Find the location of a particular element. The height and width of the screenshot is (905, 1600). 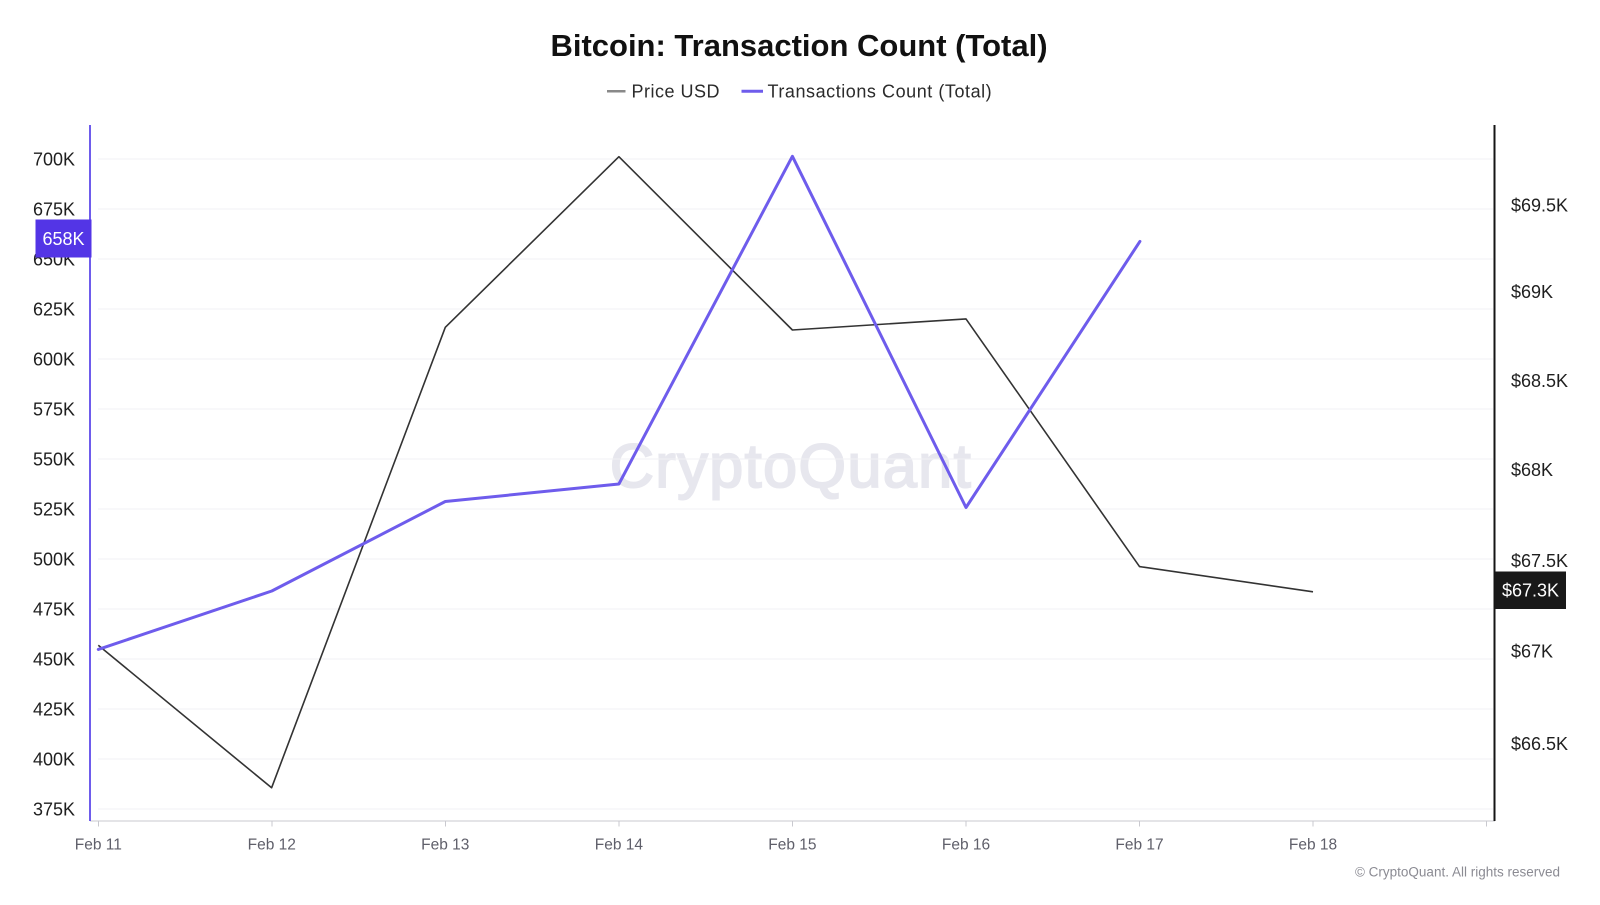

svg-text: $67K is located at coordinates (1532, 652).